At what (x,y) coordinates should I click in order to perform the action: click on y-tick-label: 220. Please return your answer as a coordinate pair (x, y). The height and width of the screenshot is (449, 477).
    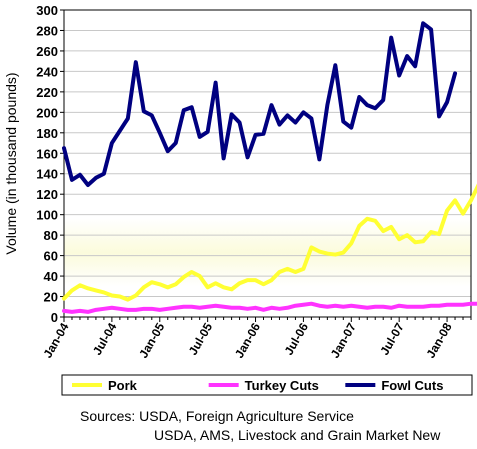
    Looking at the image, I should click on (47, 92).